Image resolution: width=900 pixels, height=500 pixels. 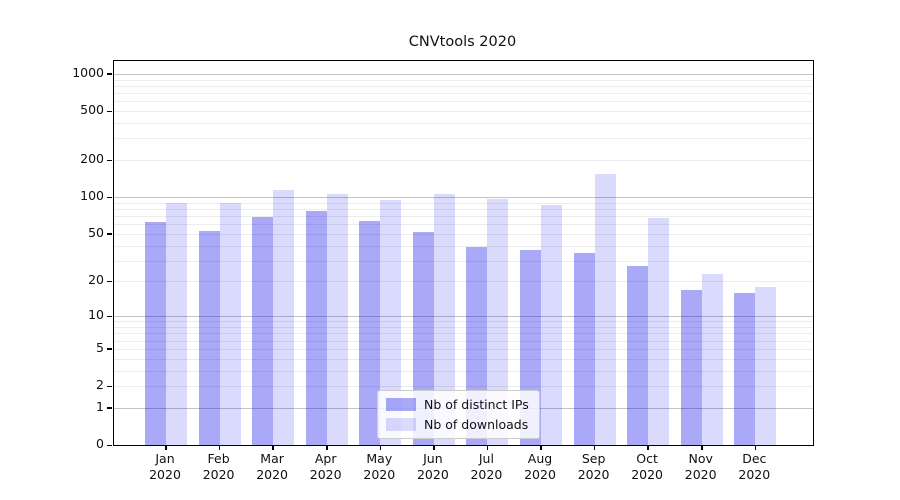 I want to click on bar-may-downloads, so click(x=391, y=322).